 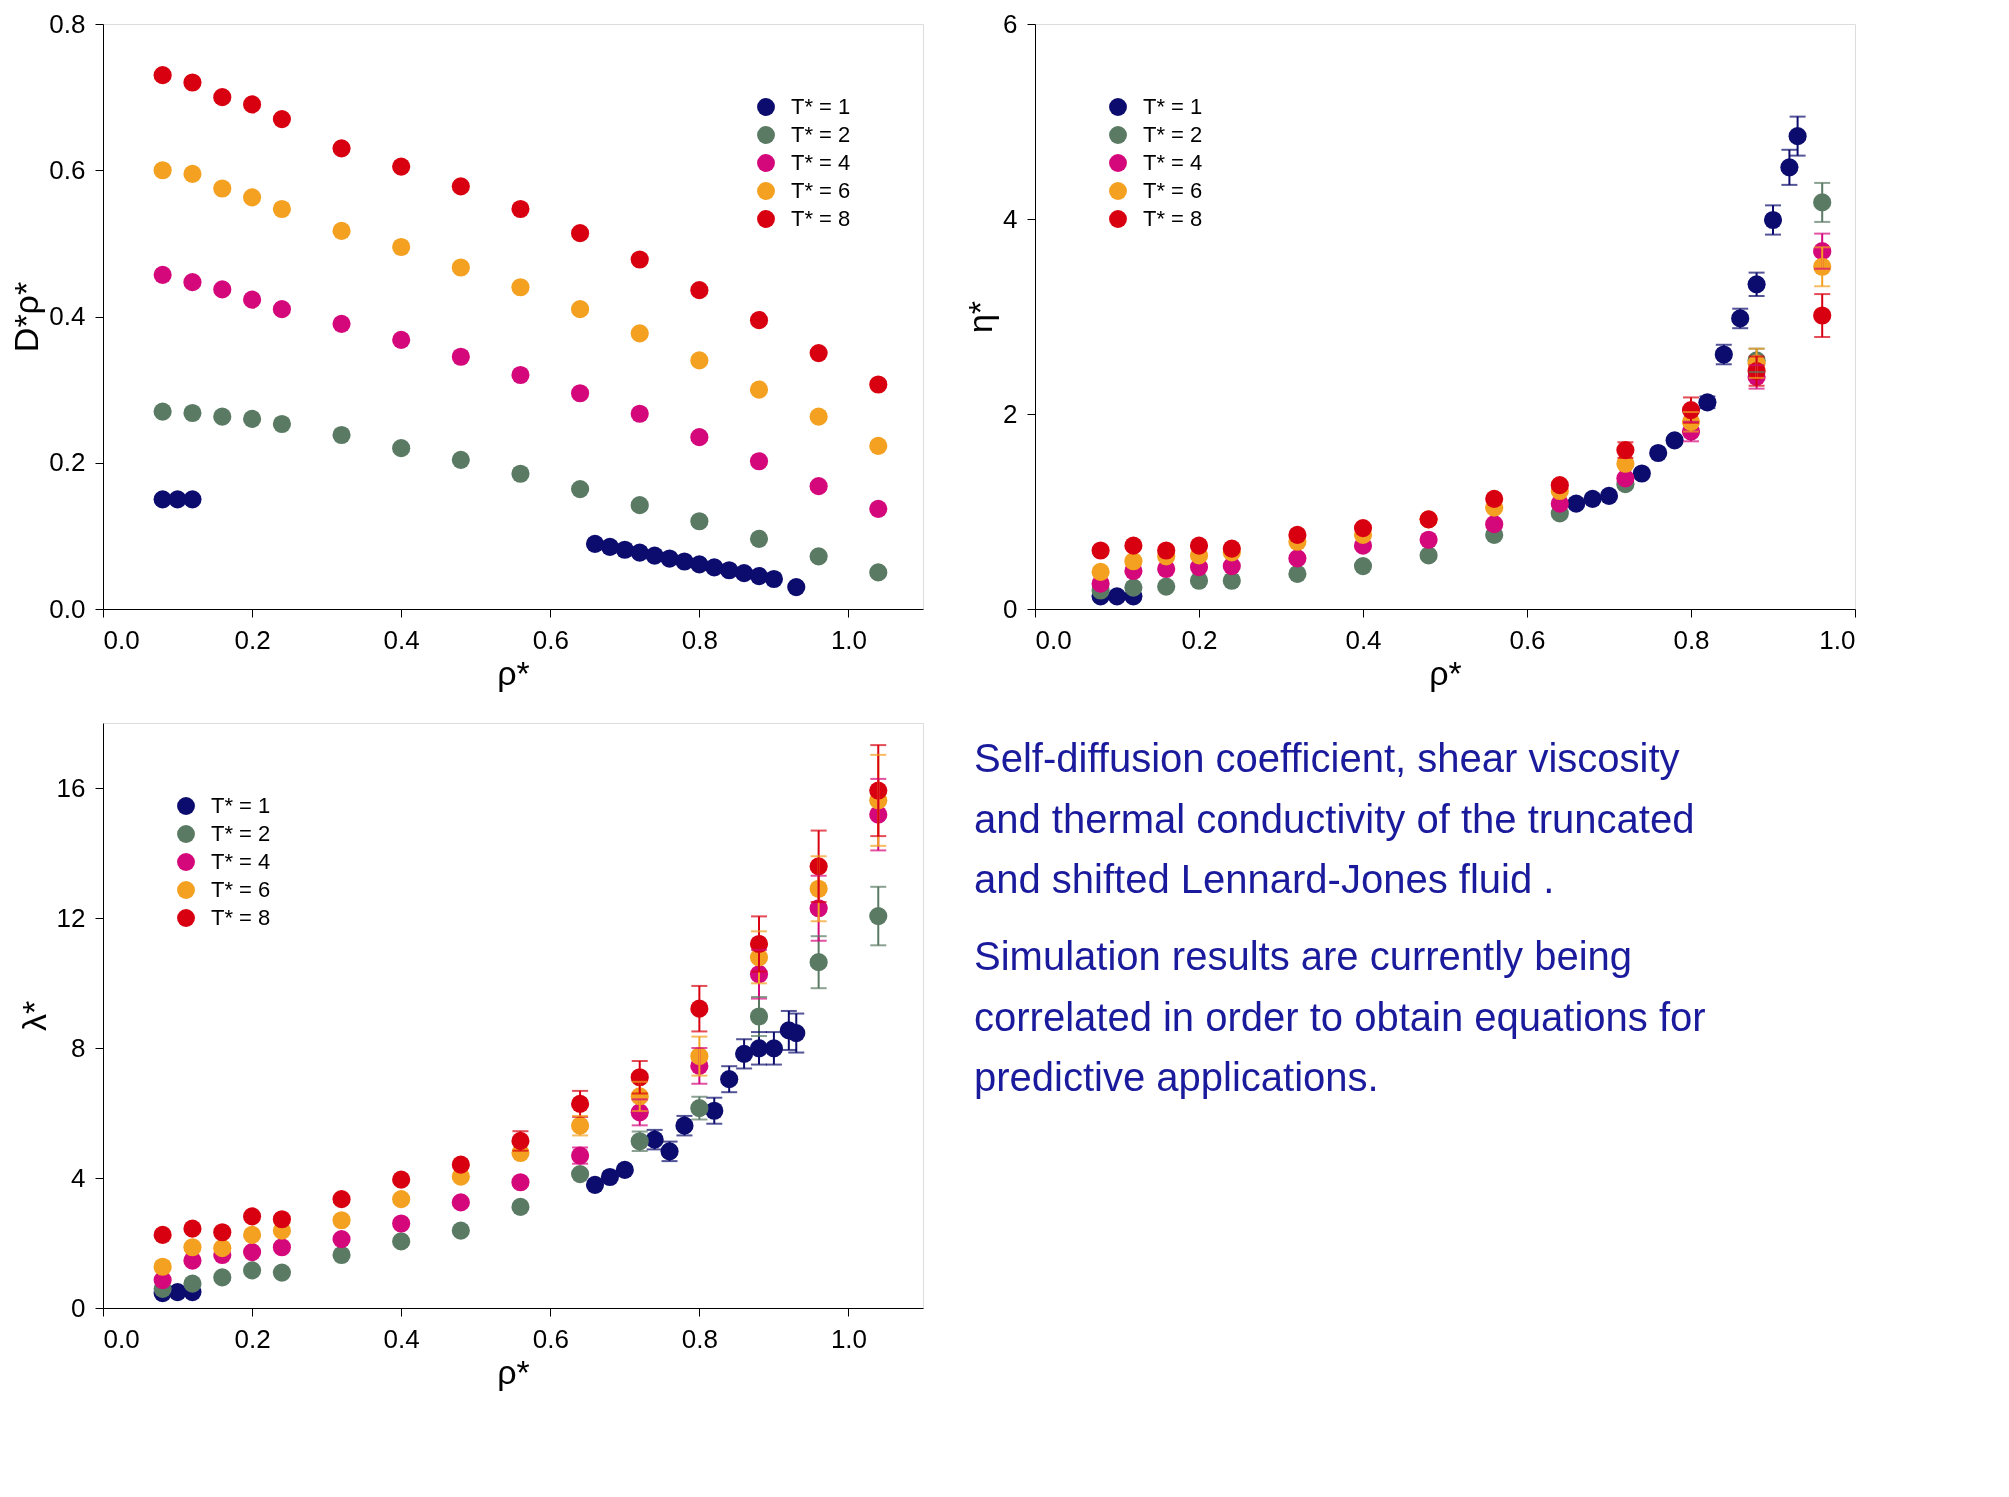 I want to click on y-tick-label: 0.4, so click(x=67, y=316).